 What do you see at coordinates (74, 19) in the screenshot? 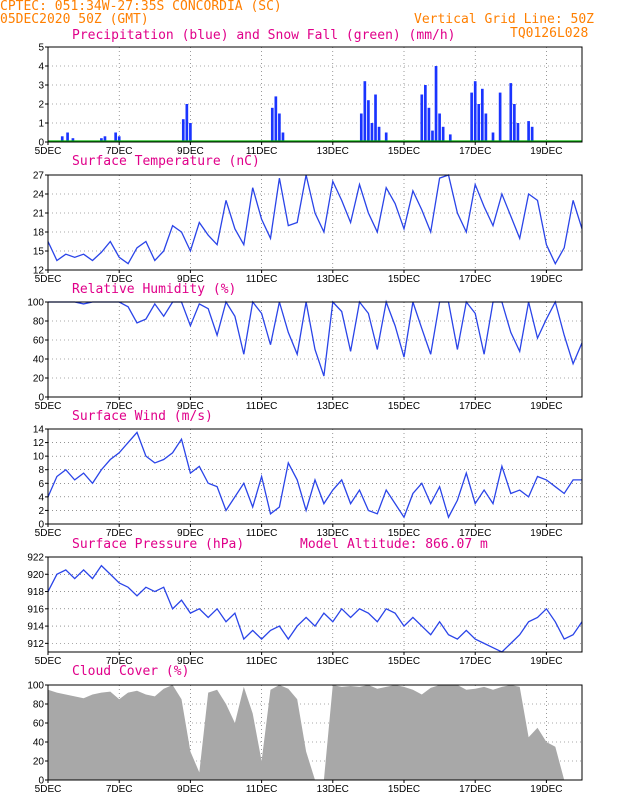
I see `header-datetime: 05DEC2020 50Z (GMT)` at bounding box center [74, 19].